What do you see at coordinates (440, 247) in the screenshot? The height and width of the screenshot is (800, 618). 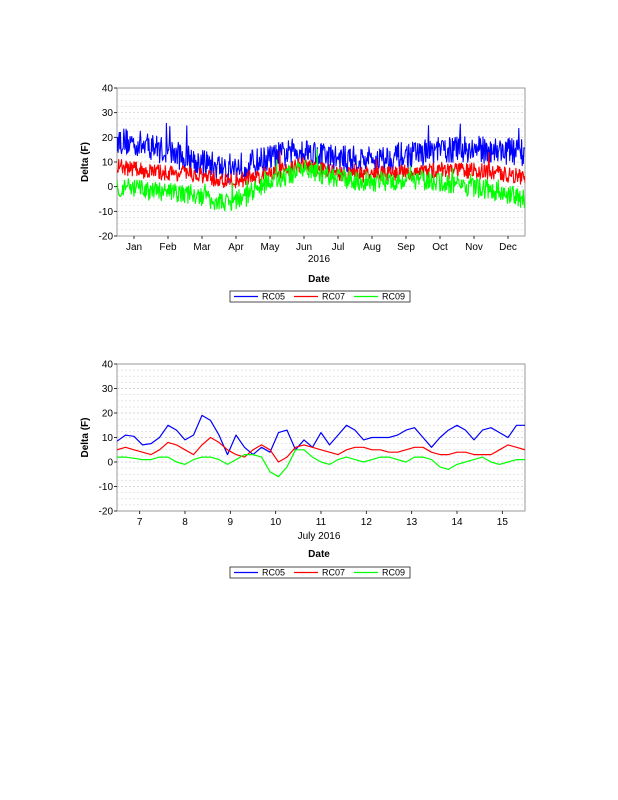 I see `x-tick-label: Oct` at bounding box center [440, 247].